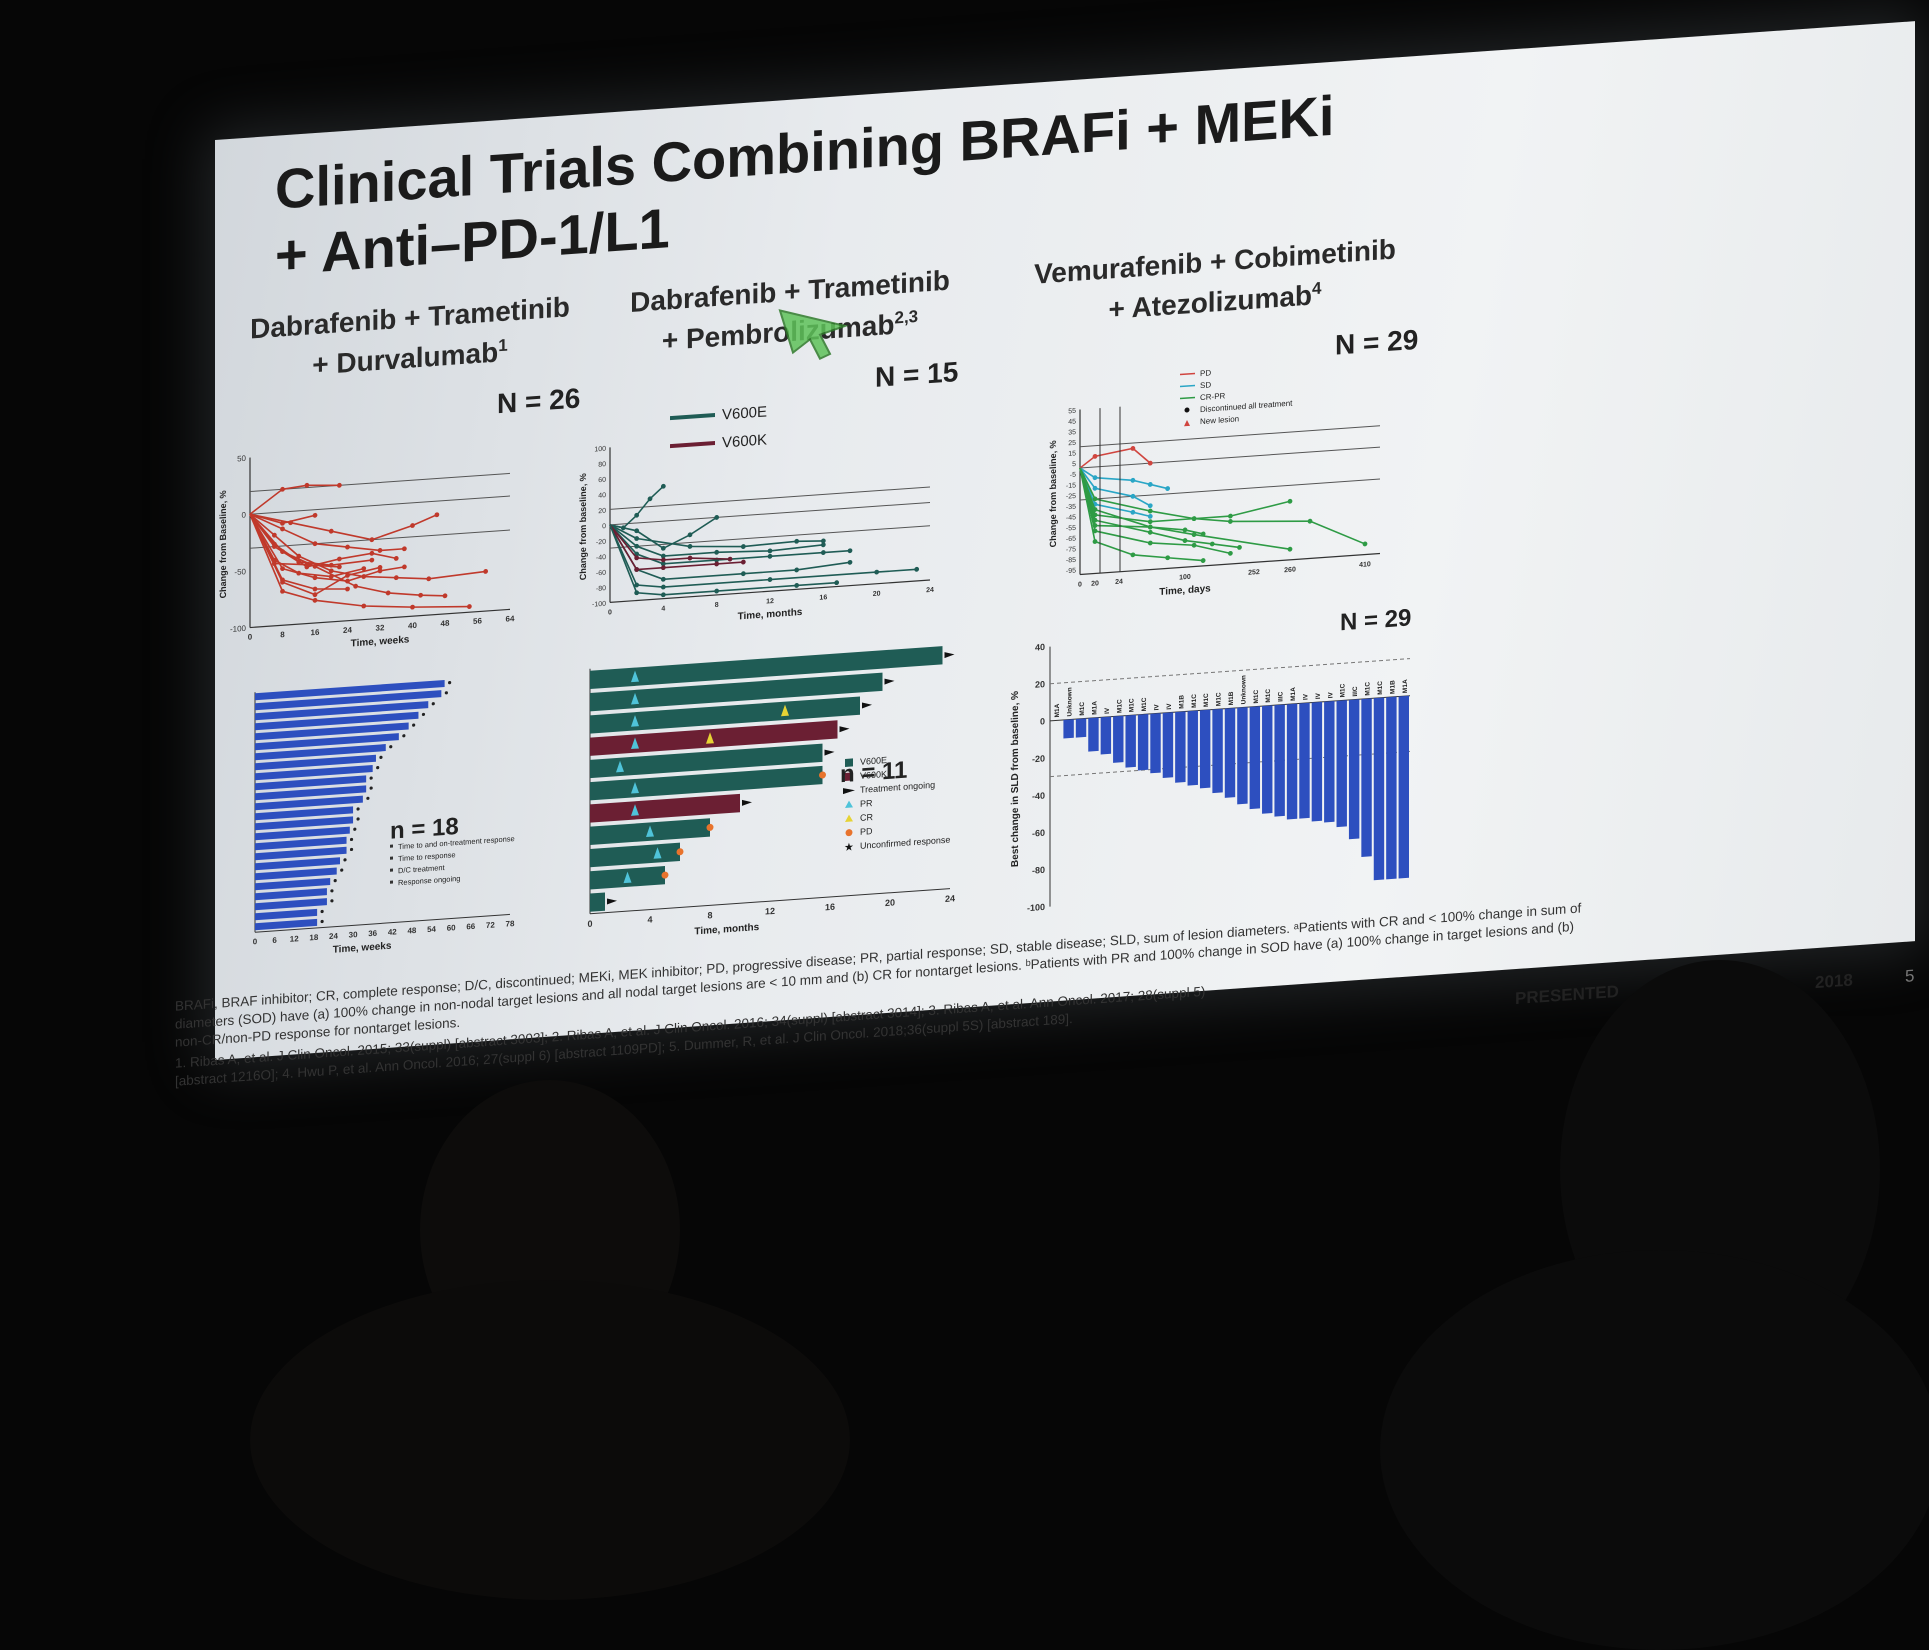 The width and height of the screenshot is (1929, 1650). Describe the element at coordinates (866, 831) in the screenshot. I see `legend-label: PD` at that location.